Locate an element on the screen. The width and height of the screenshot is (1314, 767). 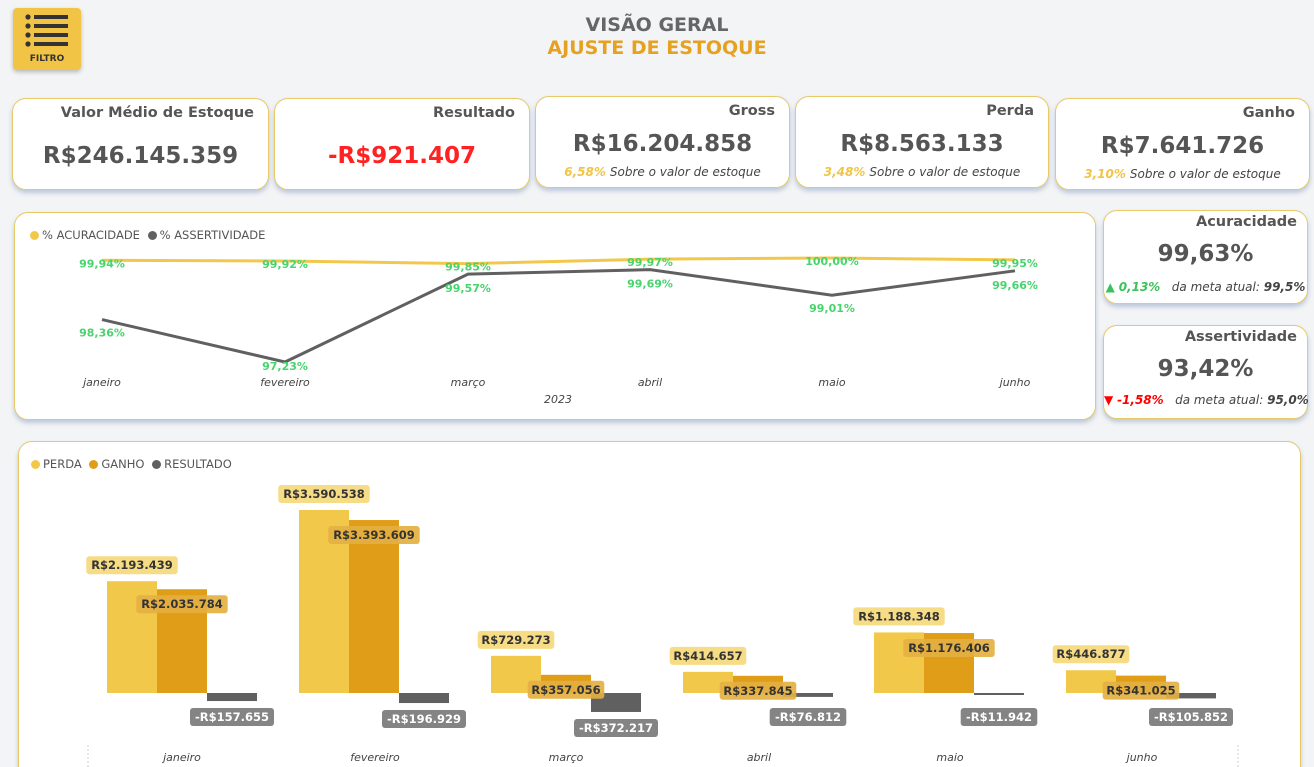
kpi-value: R$7.641.726 is located at coordinates (1182, 146).